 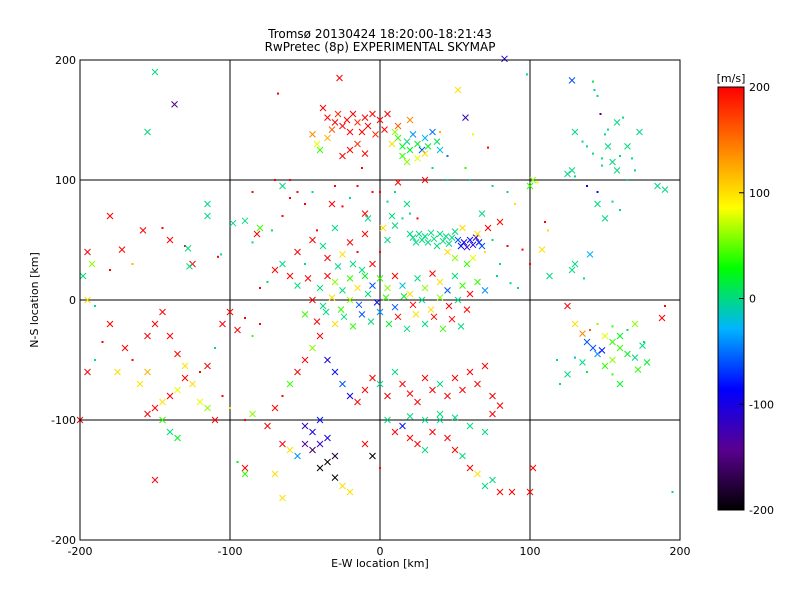 I want to click on y-tick-label: 0, so click(x=72, y=300).